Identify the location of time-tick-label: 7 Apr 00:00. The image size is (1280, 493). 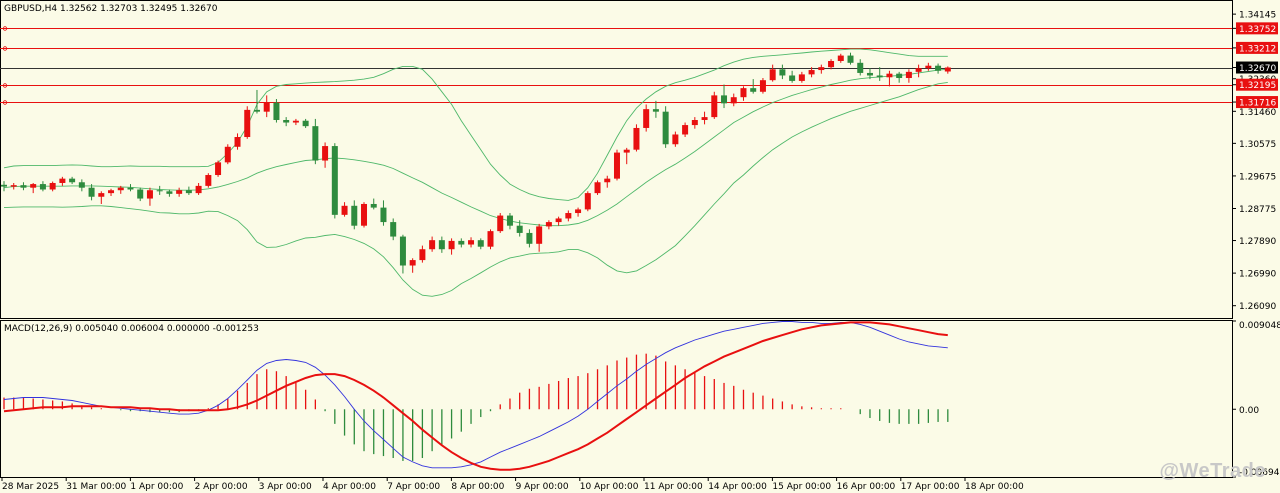
(413, 487).